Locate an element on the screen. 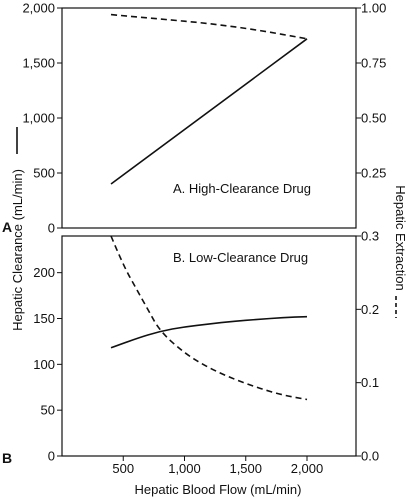 The width and height of the screenshot is (408, 500). x-axis-title: Hepatic Blood Flow (mL/min) is located at coordinates (218, 489).